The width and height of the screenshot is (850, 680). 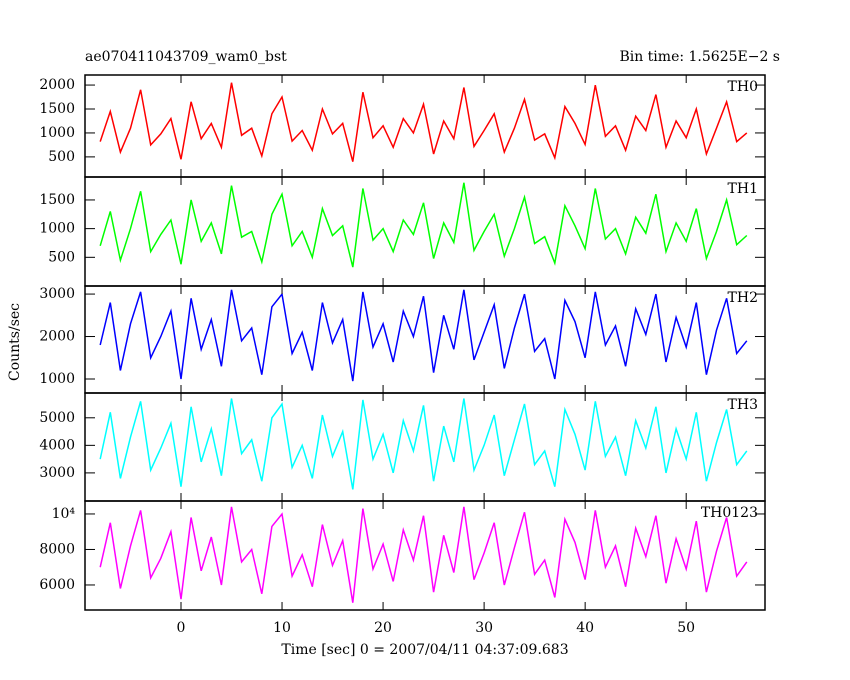 I want to click on x-tick-label: 0, so click(x=181, y=628).